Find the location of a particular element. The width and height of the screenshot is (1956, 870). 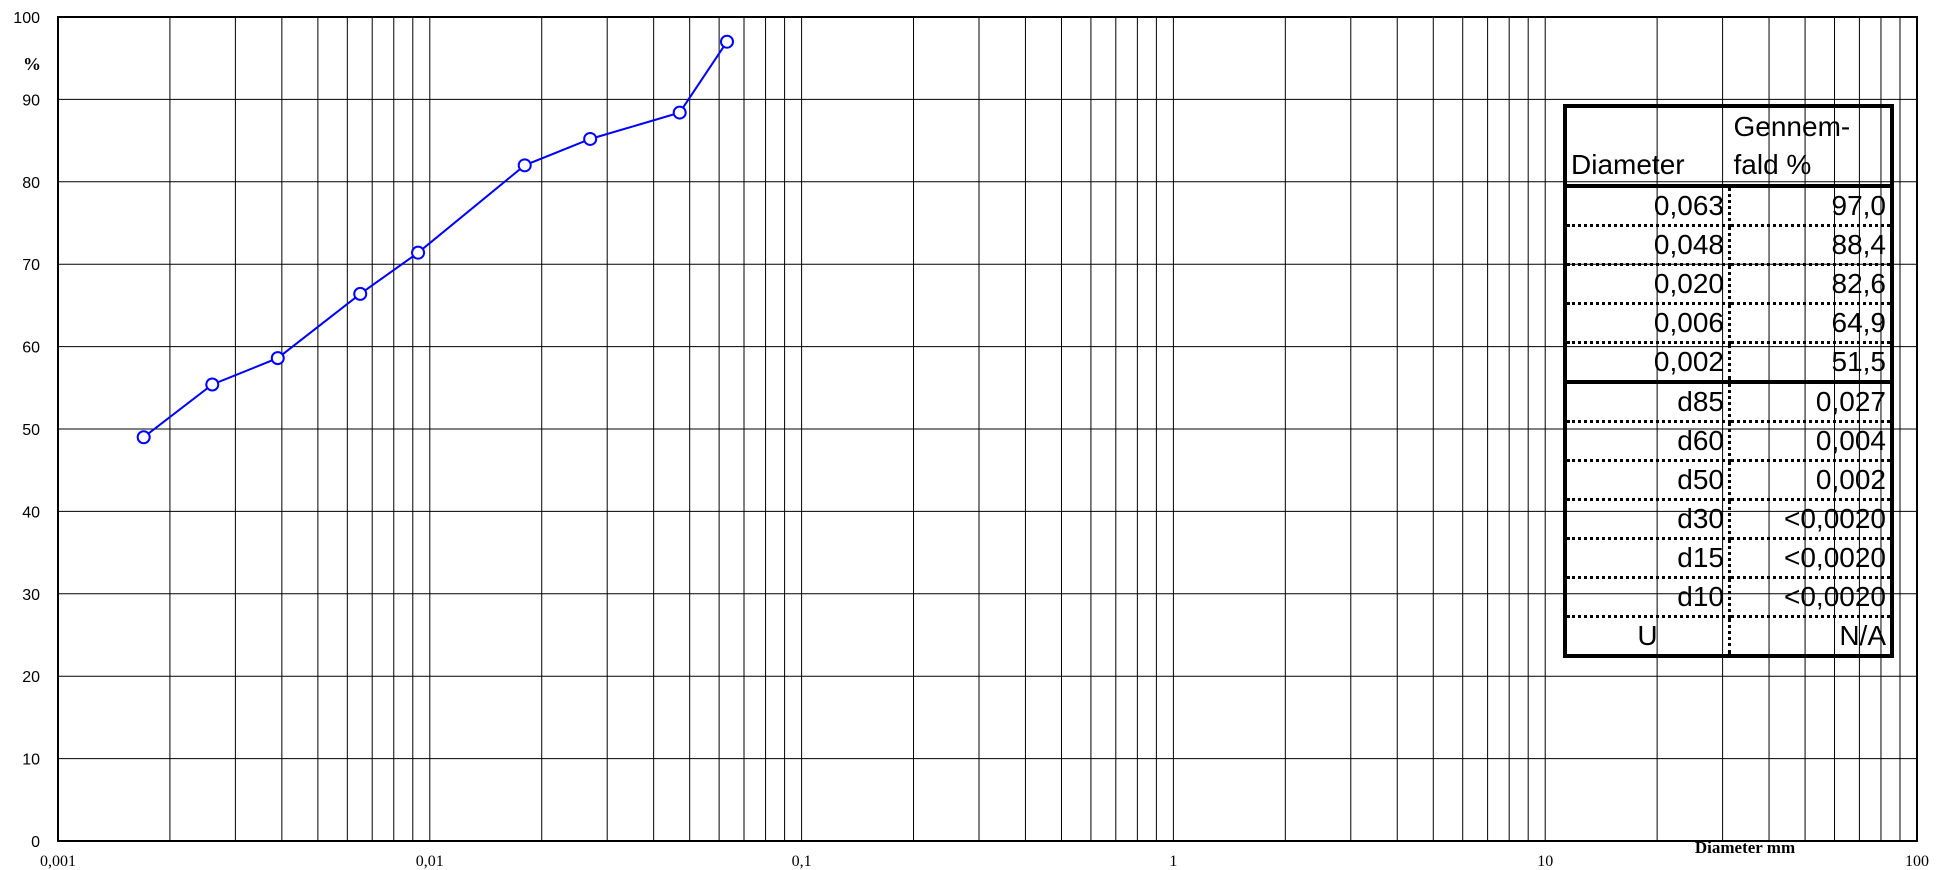

table-row: 0,020 82,6 is located at coordinates (1728, 284).